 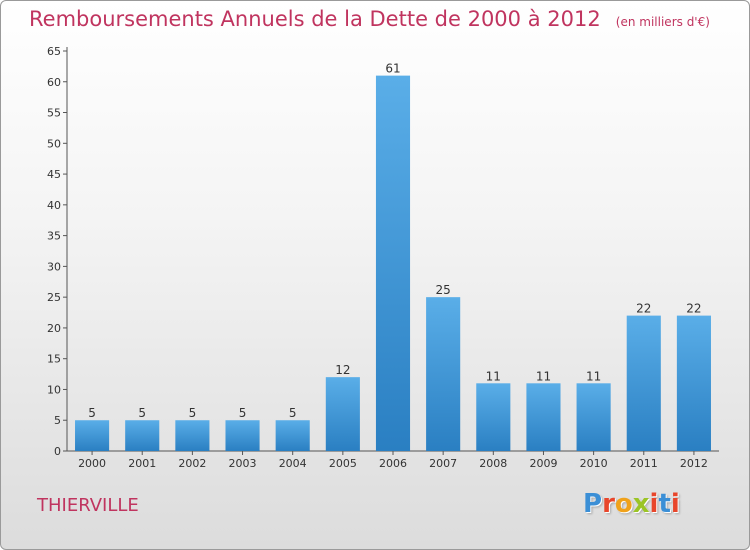 I want to click on x-tick-label: 2003, so click(x=243, y=463).